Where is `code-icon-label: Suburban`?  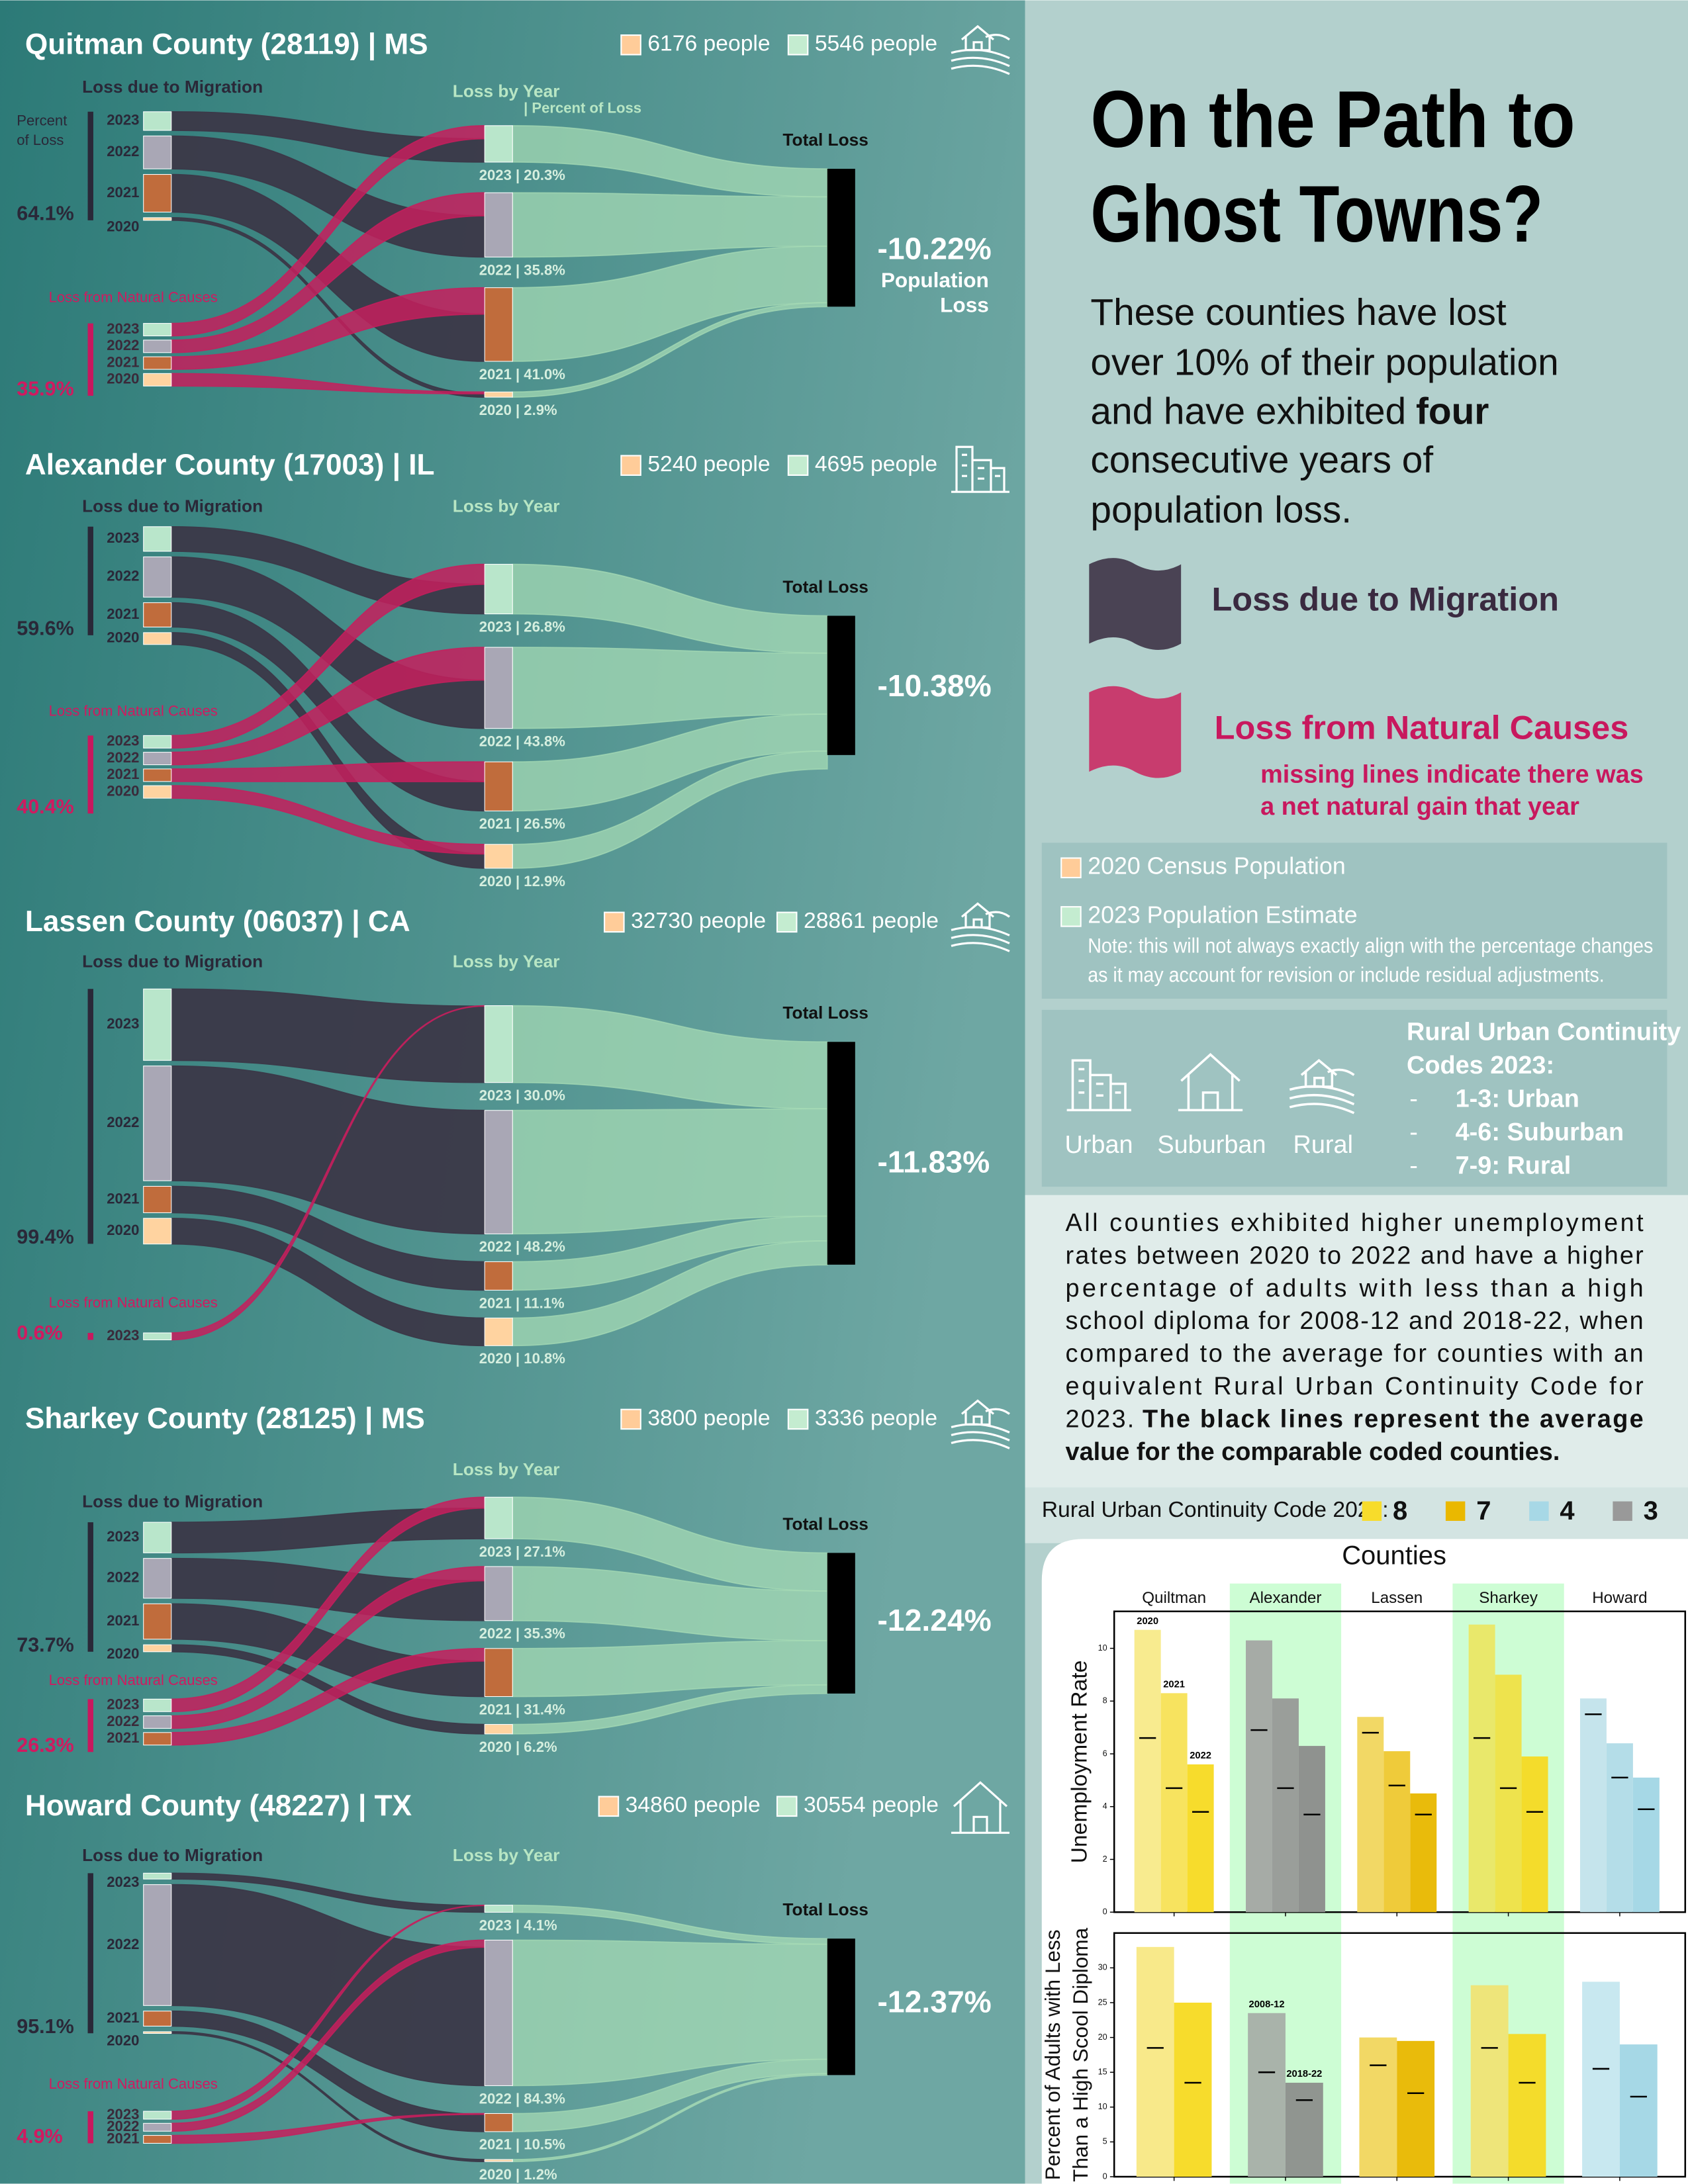
code-icon-label: Suburban is located at coordinates (1211, 1145).